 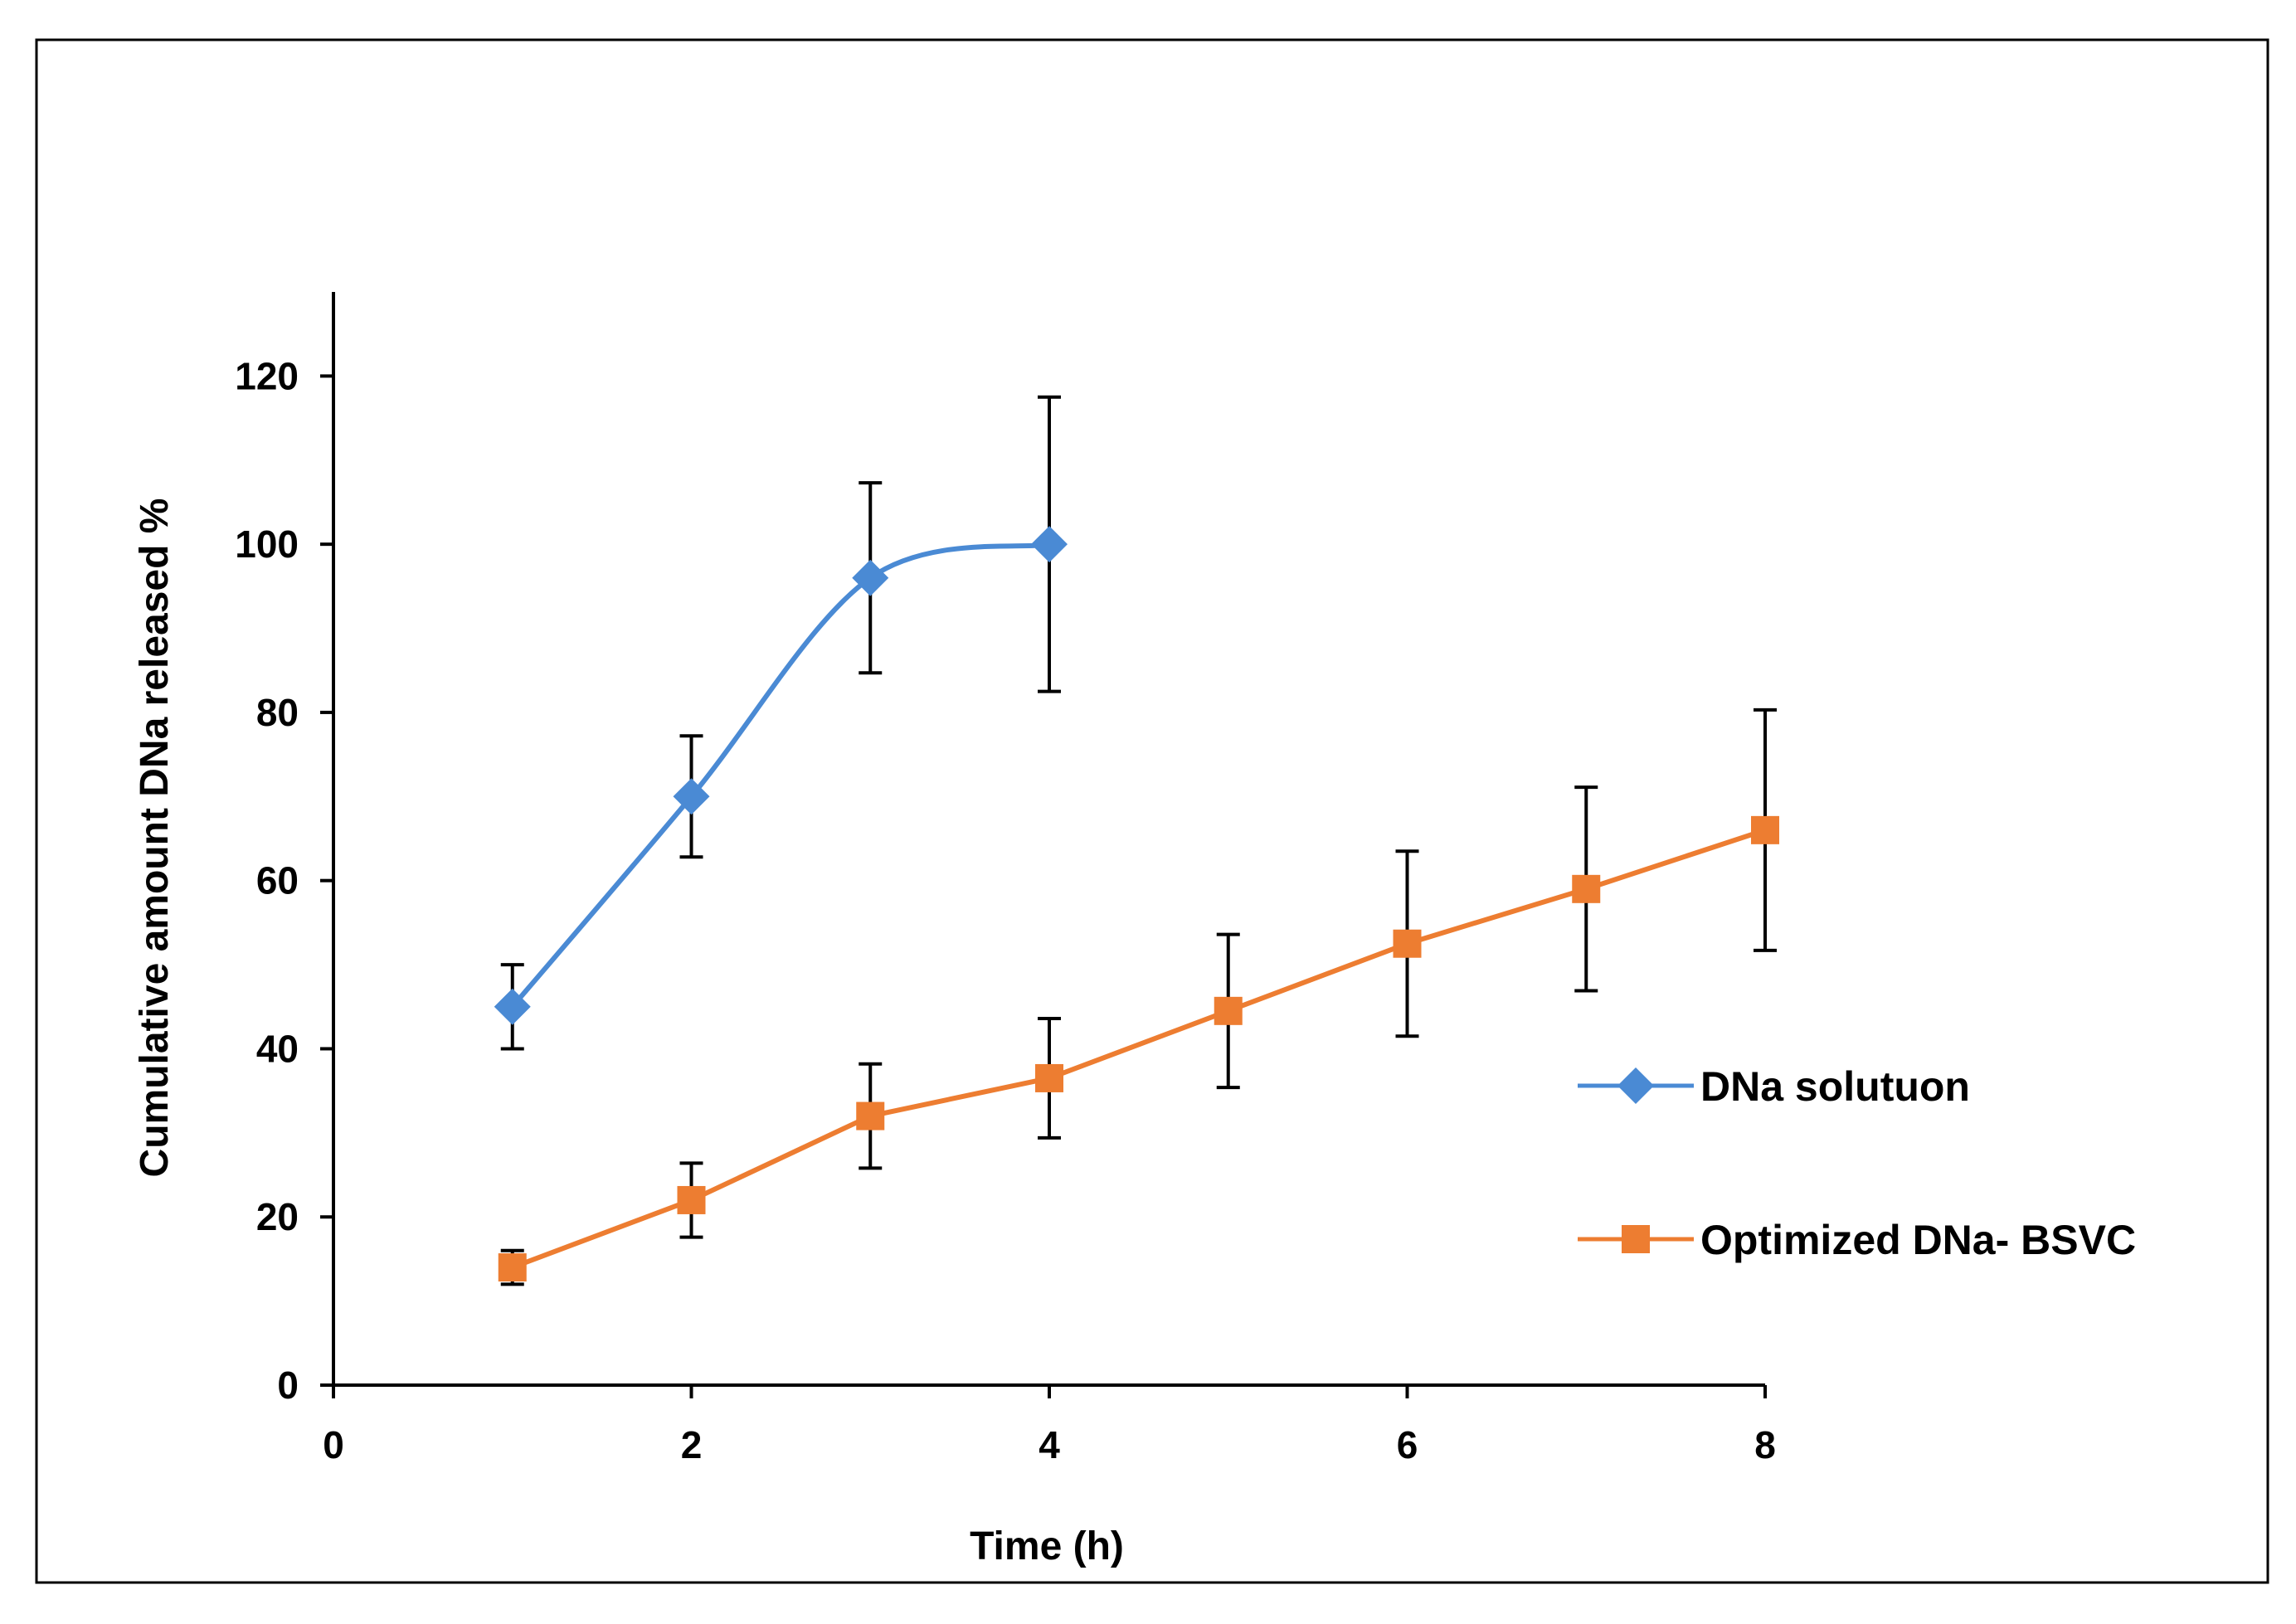 I want to click on legend-diamond-icon, so click(x=1636, y=1085).